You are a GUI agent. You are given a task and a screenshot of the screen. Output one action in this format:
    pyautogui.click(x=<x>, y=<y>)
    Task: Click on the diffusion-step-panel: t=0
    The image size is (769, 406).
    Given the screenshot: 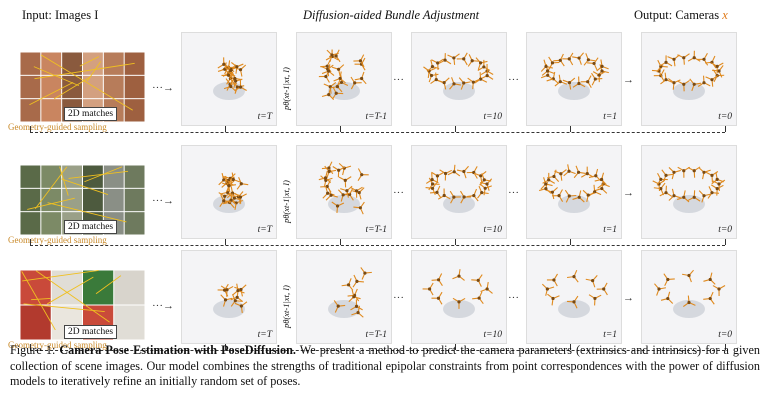 What is the action you would take?
    pyautogui.click(x=689, y=192)
    